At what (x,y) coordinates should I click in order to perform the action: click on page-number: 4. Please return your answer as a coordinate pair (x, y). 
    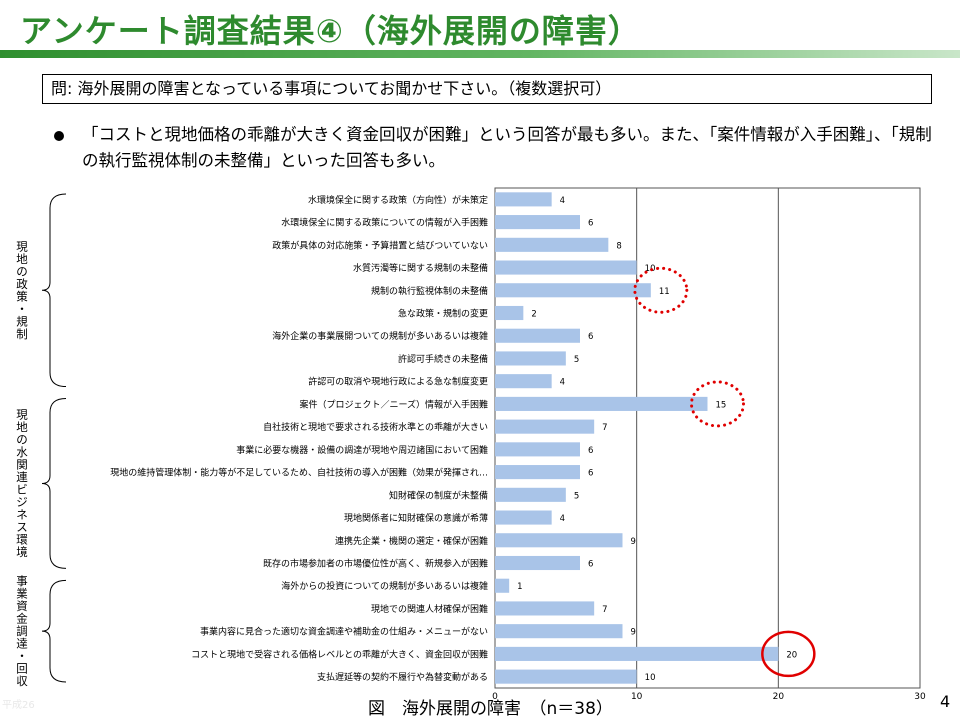
    Looking at the image, I should click on (945, 701).